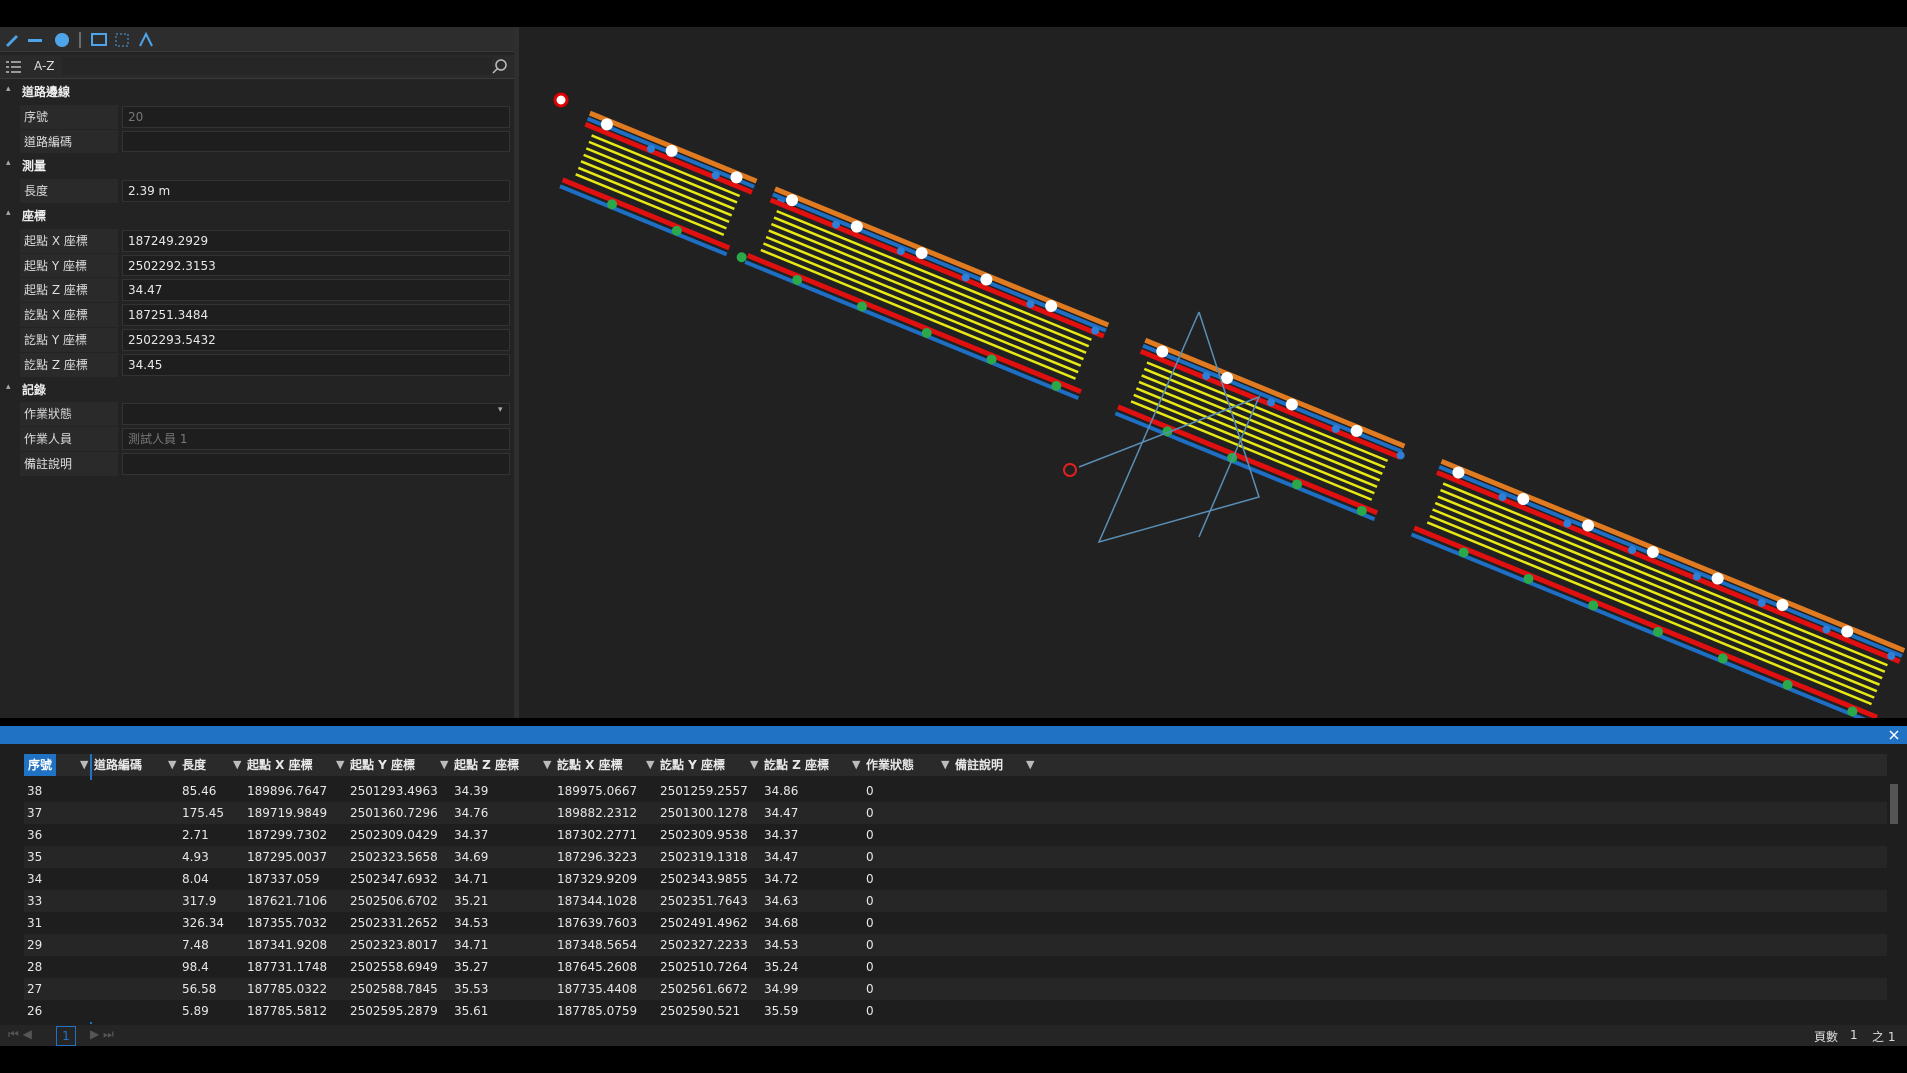  What do you see at coordinates (394, 901) in the screenshot?
I see `table-cell: 2502506.6702` at bounding box center [394, 901].